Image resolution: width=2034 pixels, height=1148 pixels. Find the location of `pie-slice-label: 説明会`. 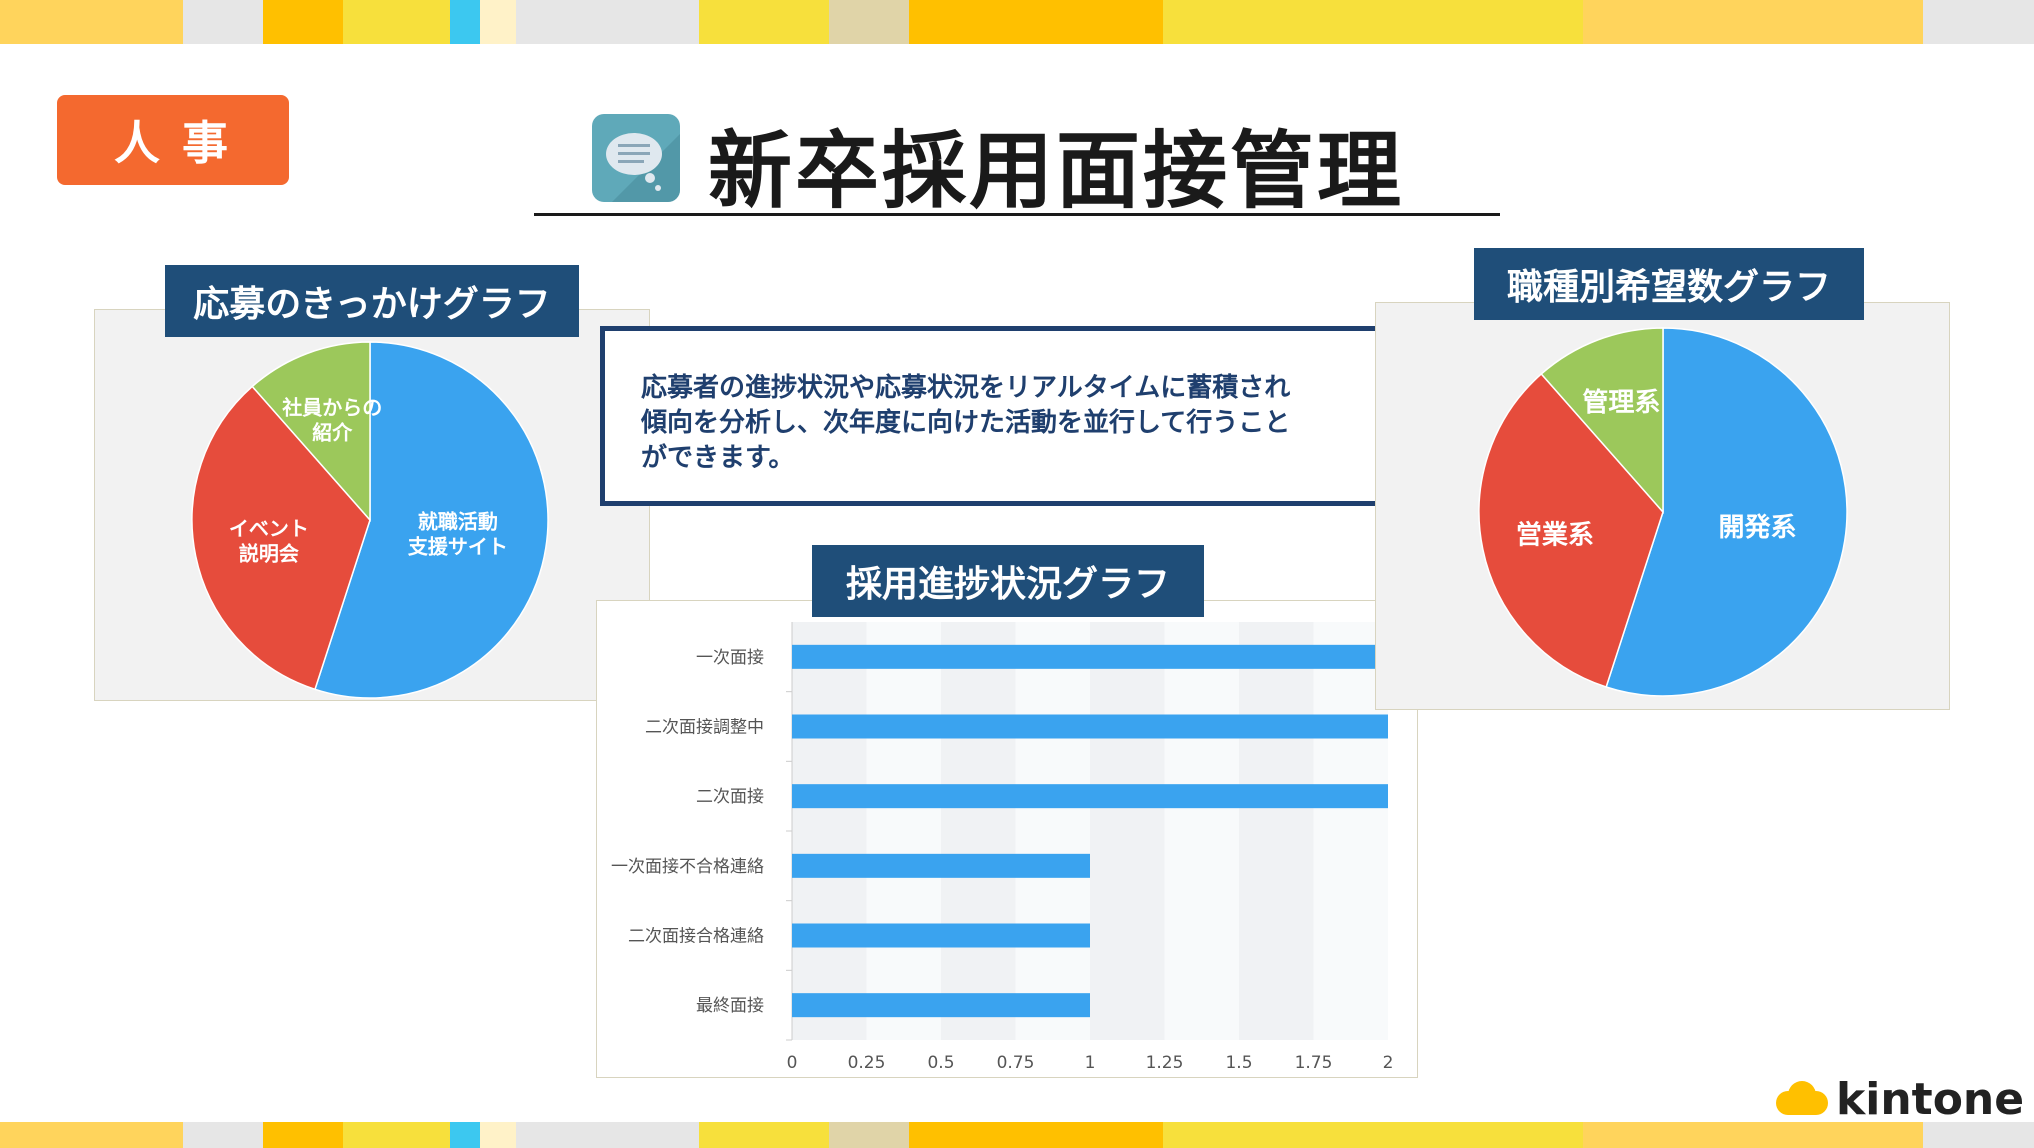

pie-slice-label: 説明会 is located at coordinates (269, 553).